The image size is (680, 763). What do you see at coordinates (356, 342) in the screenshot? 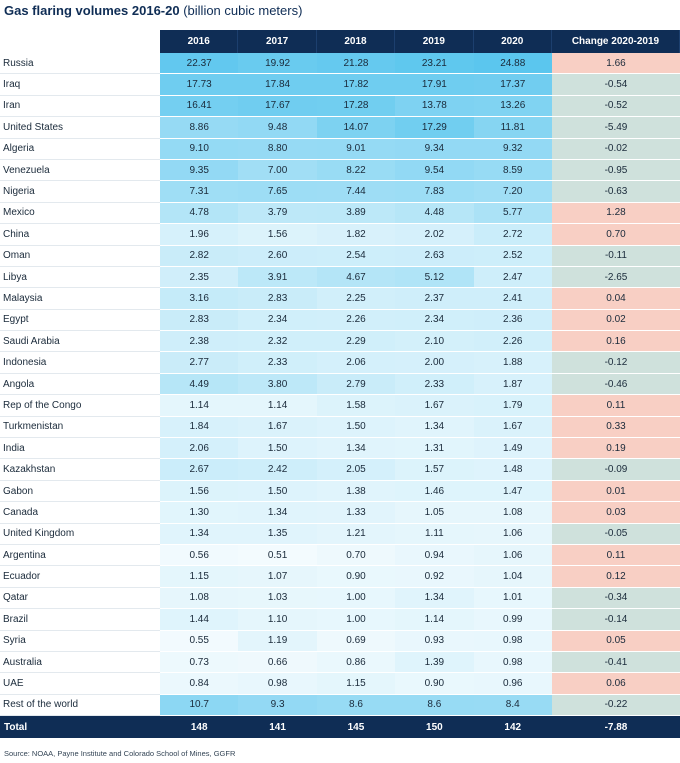
I see `value-cell-2018: 2.29` at bounding box center [356, 342].